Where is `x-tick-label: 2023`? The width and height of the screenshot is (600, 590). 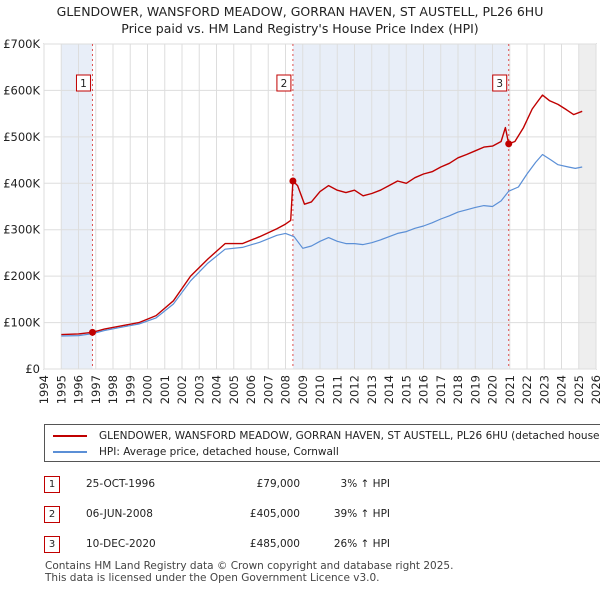 x-tick-label: 2023 is located at coordinates (544, 389).